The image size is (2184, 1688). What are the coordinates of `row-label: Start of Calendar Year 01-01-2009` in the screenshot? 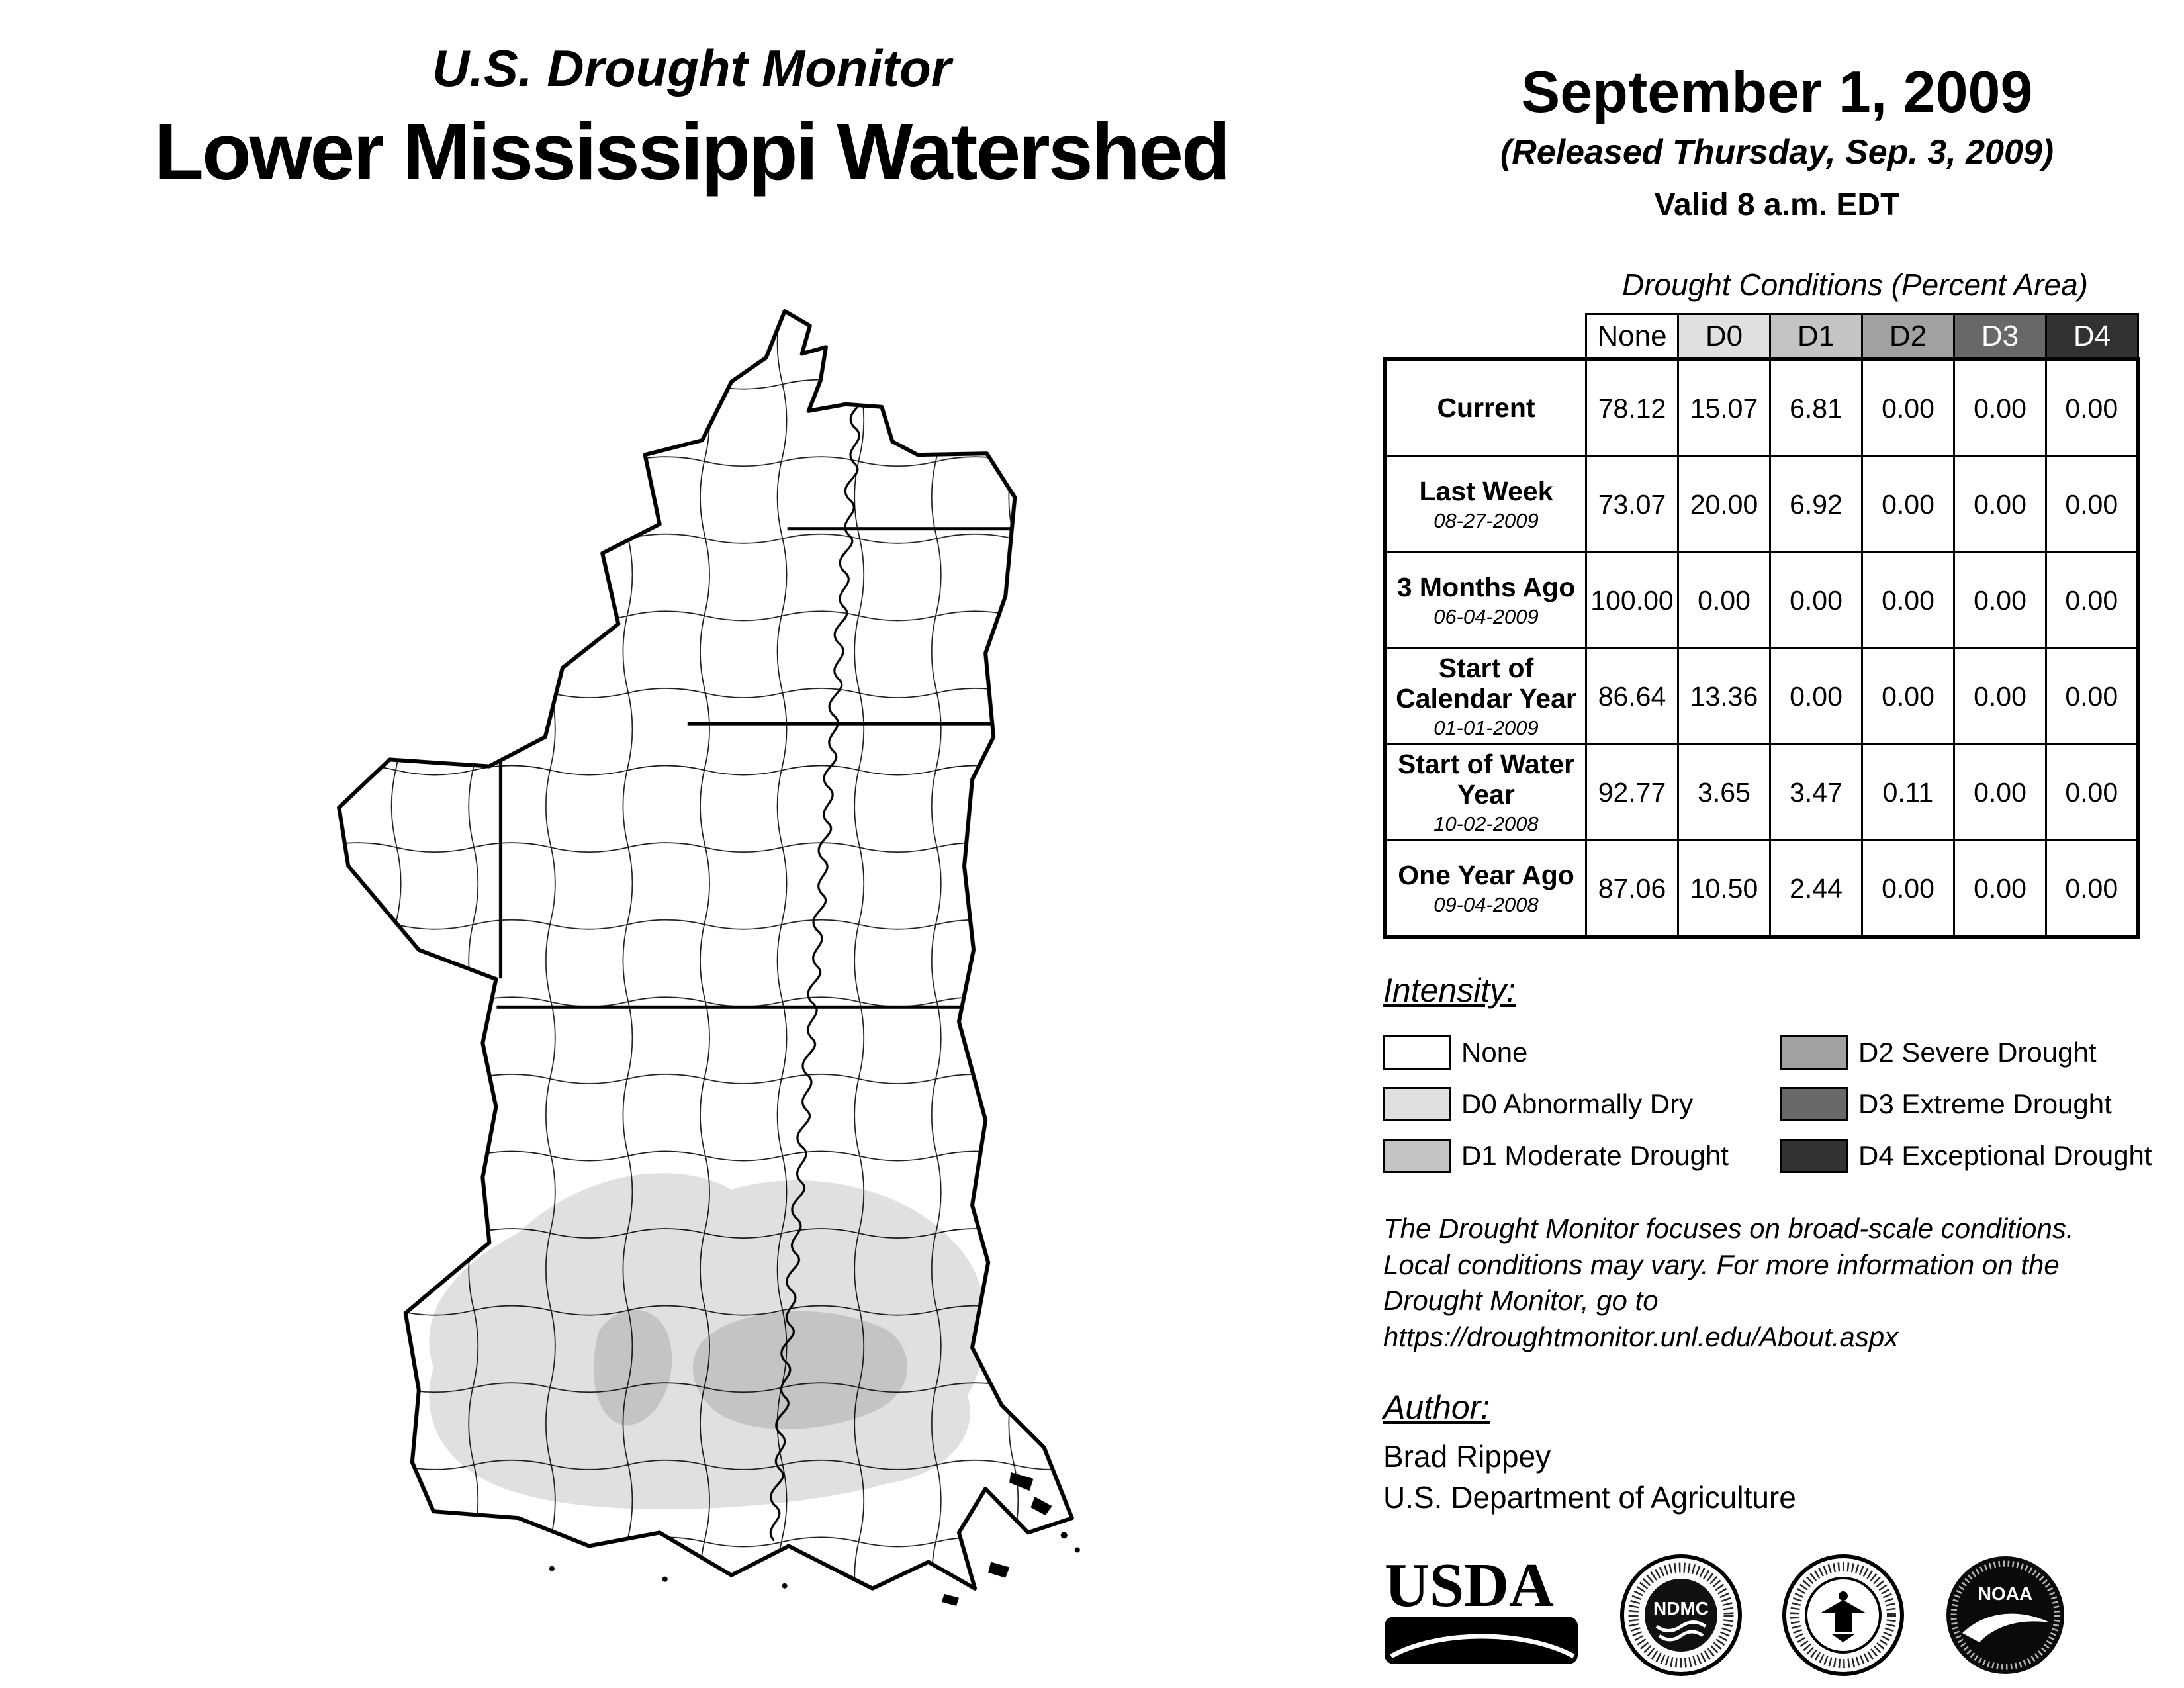 It's located at (1485, 696).